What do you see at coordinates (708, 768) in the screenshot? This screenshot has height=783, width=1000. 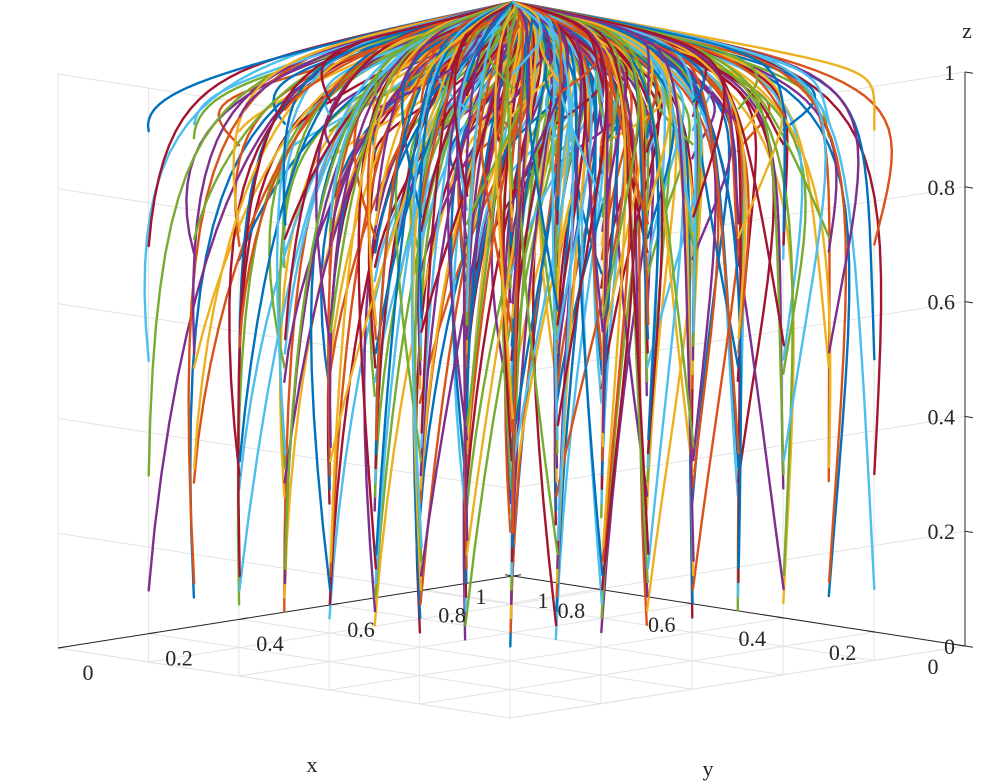 I see `y-axis-label: y` at bounding box center [708, 768].